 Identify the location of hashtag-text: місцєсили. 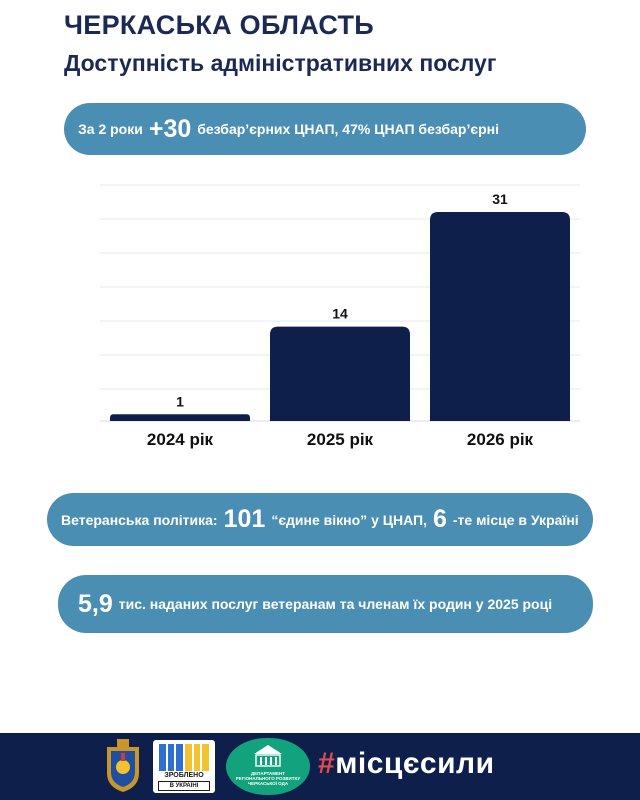
(415, 763).